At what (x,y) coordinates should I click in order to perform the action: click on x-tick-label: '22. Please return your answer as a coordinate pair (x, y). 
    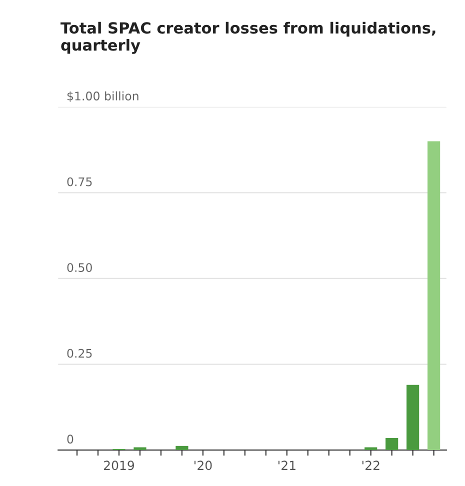
    Looking at the image, I should click on (371, 465).